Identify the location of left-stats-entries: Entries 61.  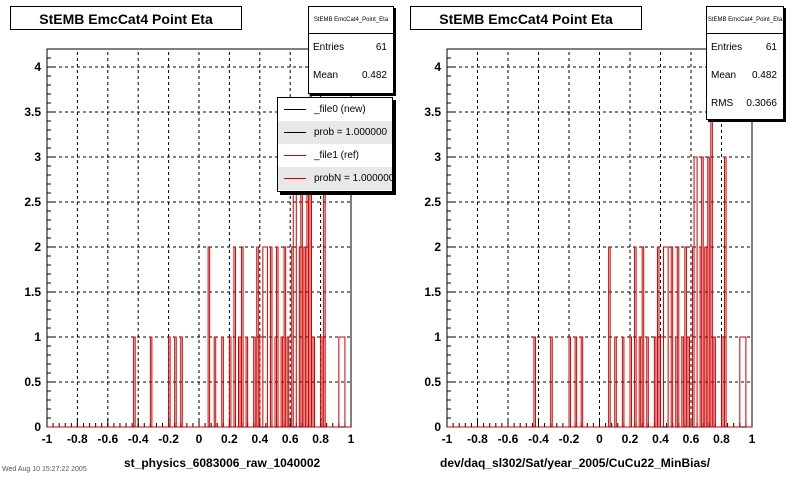
(351, 48).